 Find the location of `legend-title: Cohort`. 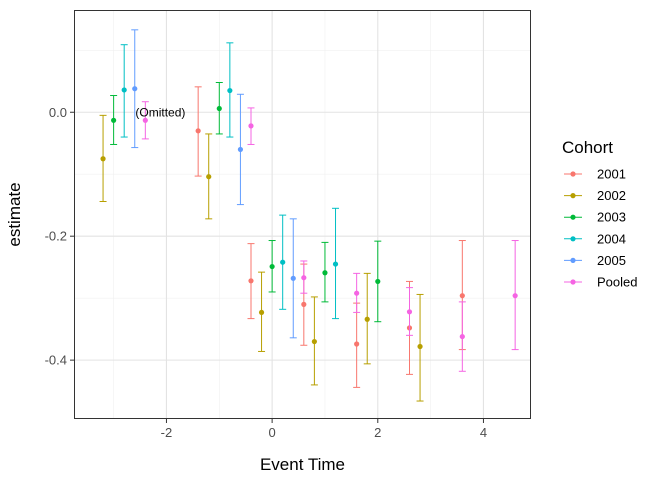

legend-title: Cohort is located at coordinates (587, 147).